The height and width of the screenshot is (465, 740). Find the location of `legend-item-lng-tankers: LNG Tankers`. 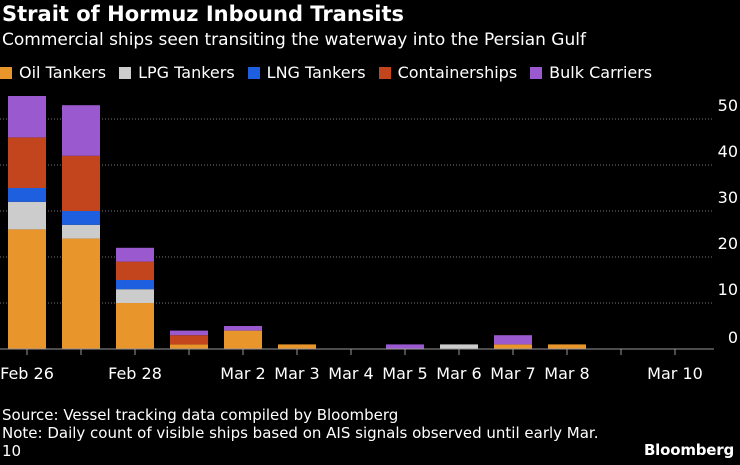

legend-item-lng-tankers: LNG Tankers is located at coordinates (306, 72).